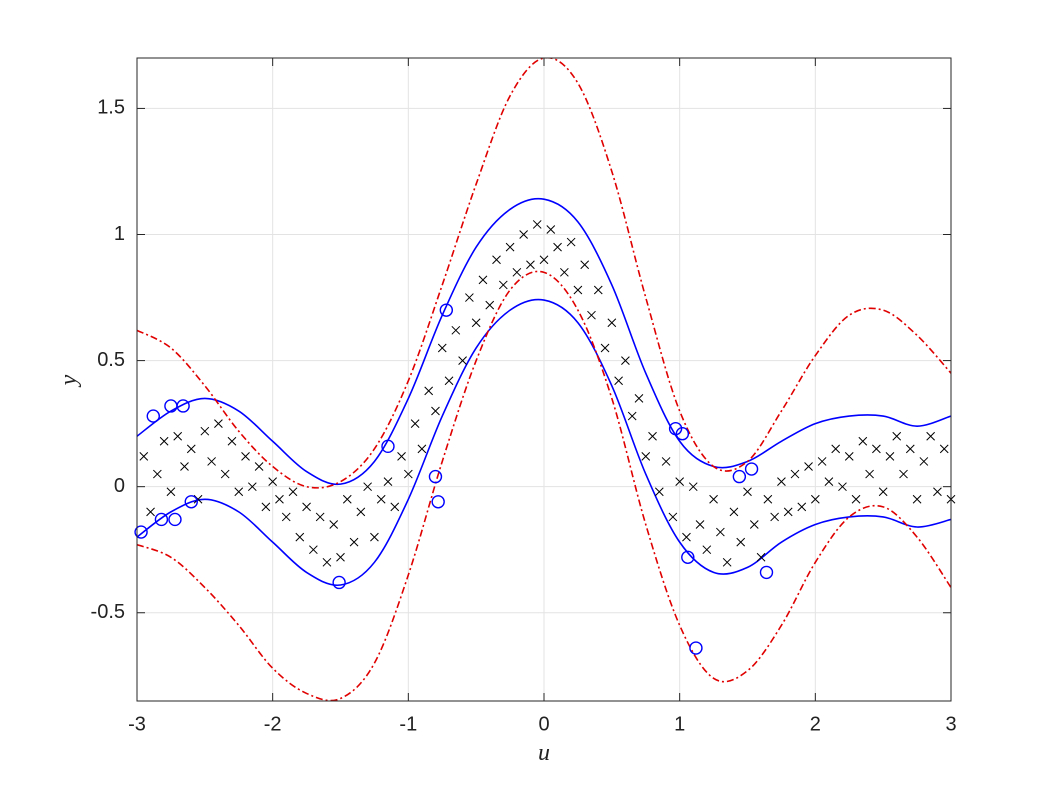 This screenshot has width=1052, height=789. I want to click on x-axis-label: u, so click(544, 753).